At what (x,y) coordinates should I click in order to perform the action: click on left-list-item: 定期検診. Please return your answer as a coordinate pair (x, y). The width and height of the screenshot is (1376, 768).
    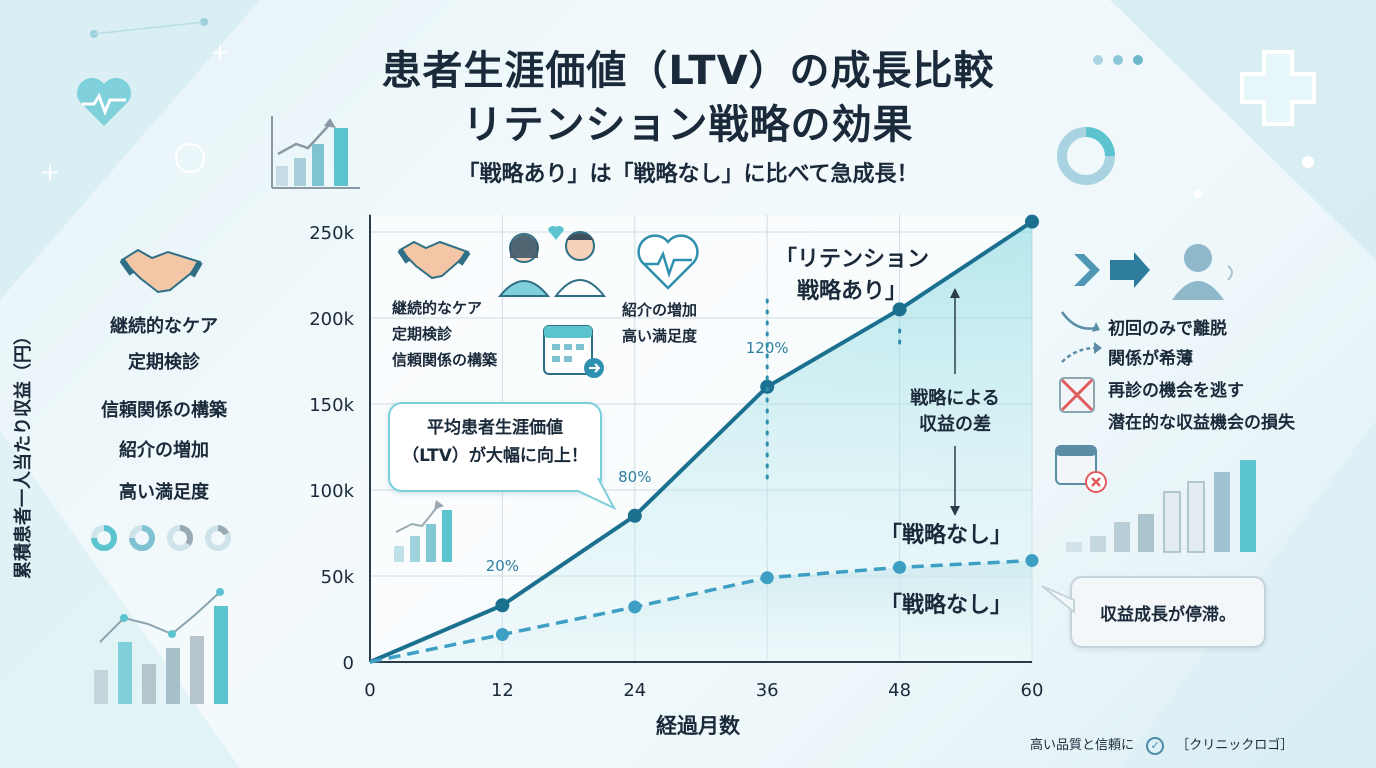
    Looking at the image, I should click on (164, 362).